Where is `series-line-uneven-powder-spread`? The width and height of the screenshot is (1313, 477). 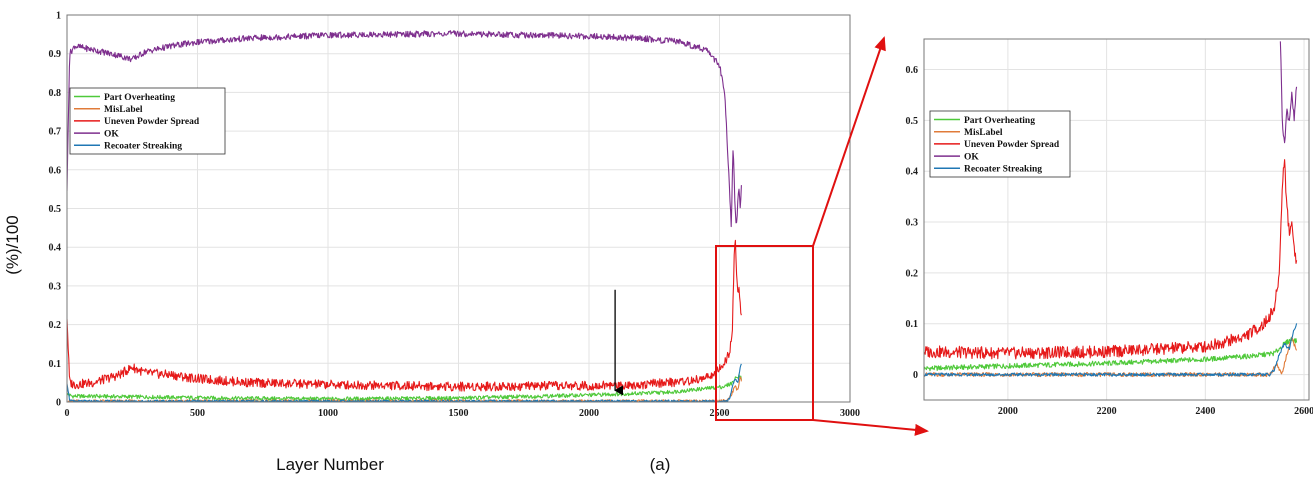 series-line-uneven-powder-spread is located at coordinates (1111, 259).